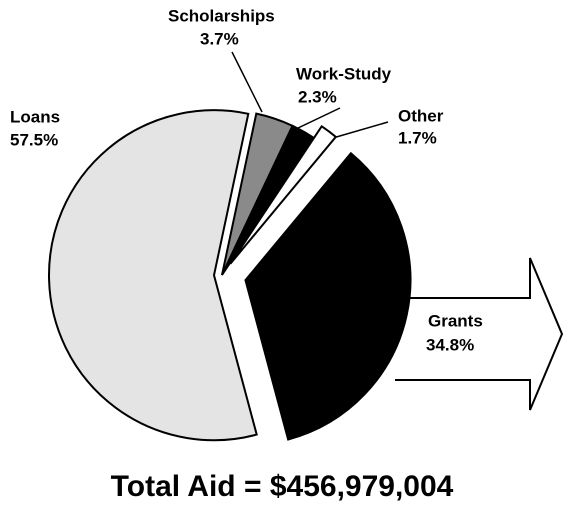 The width and height of the screenshot is (564, 507). Describe the element at coordinates (421, 115) in the screenshot. I see `slice-name: Other` at that location.